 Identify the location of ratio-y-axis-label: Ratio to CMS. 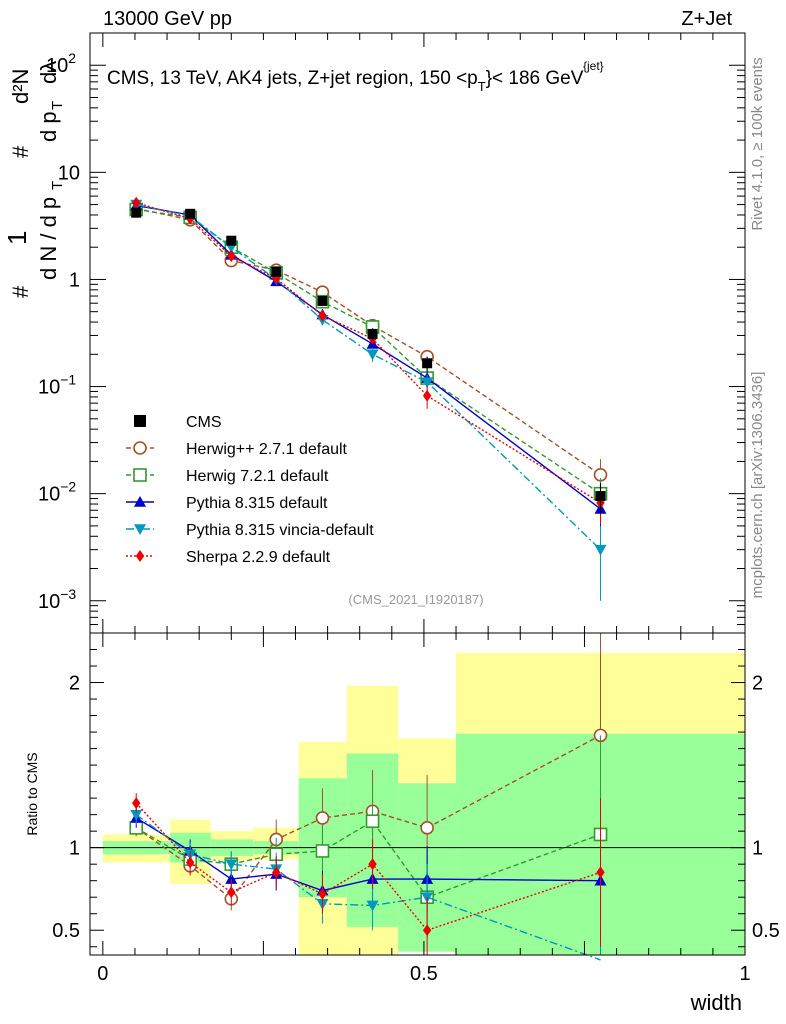
(32, 793).